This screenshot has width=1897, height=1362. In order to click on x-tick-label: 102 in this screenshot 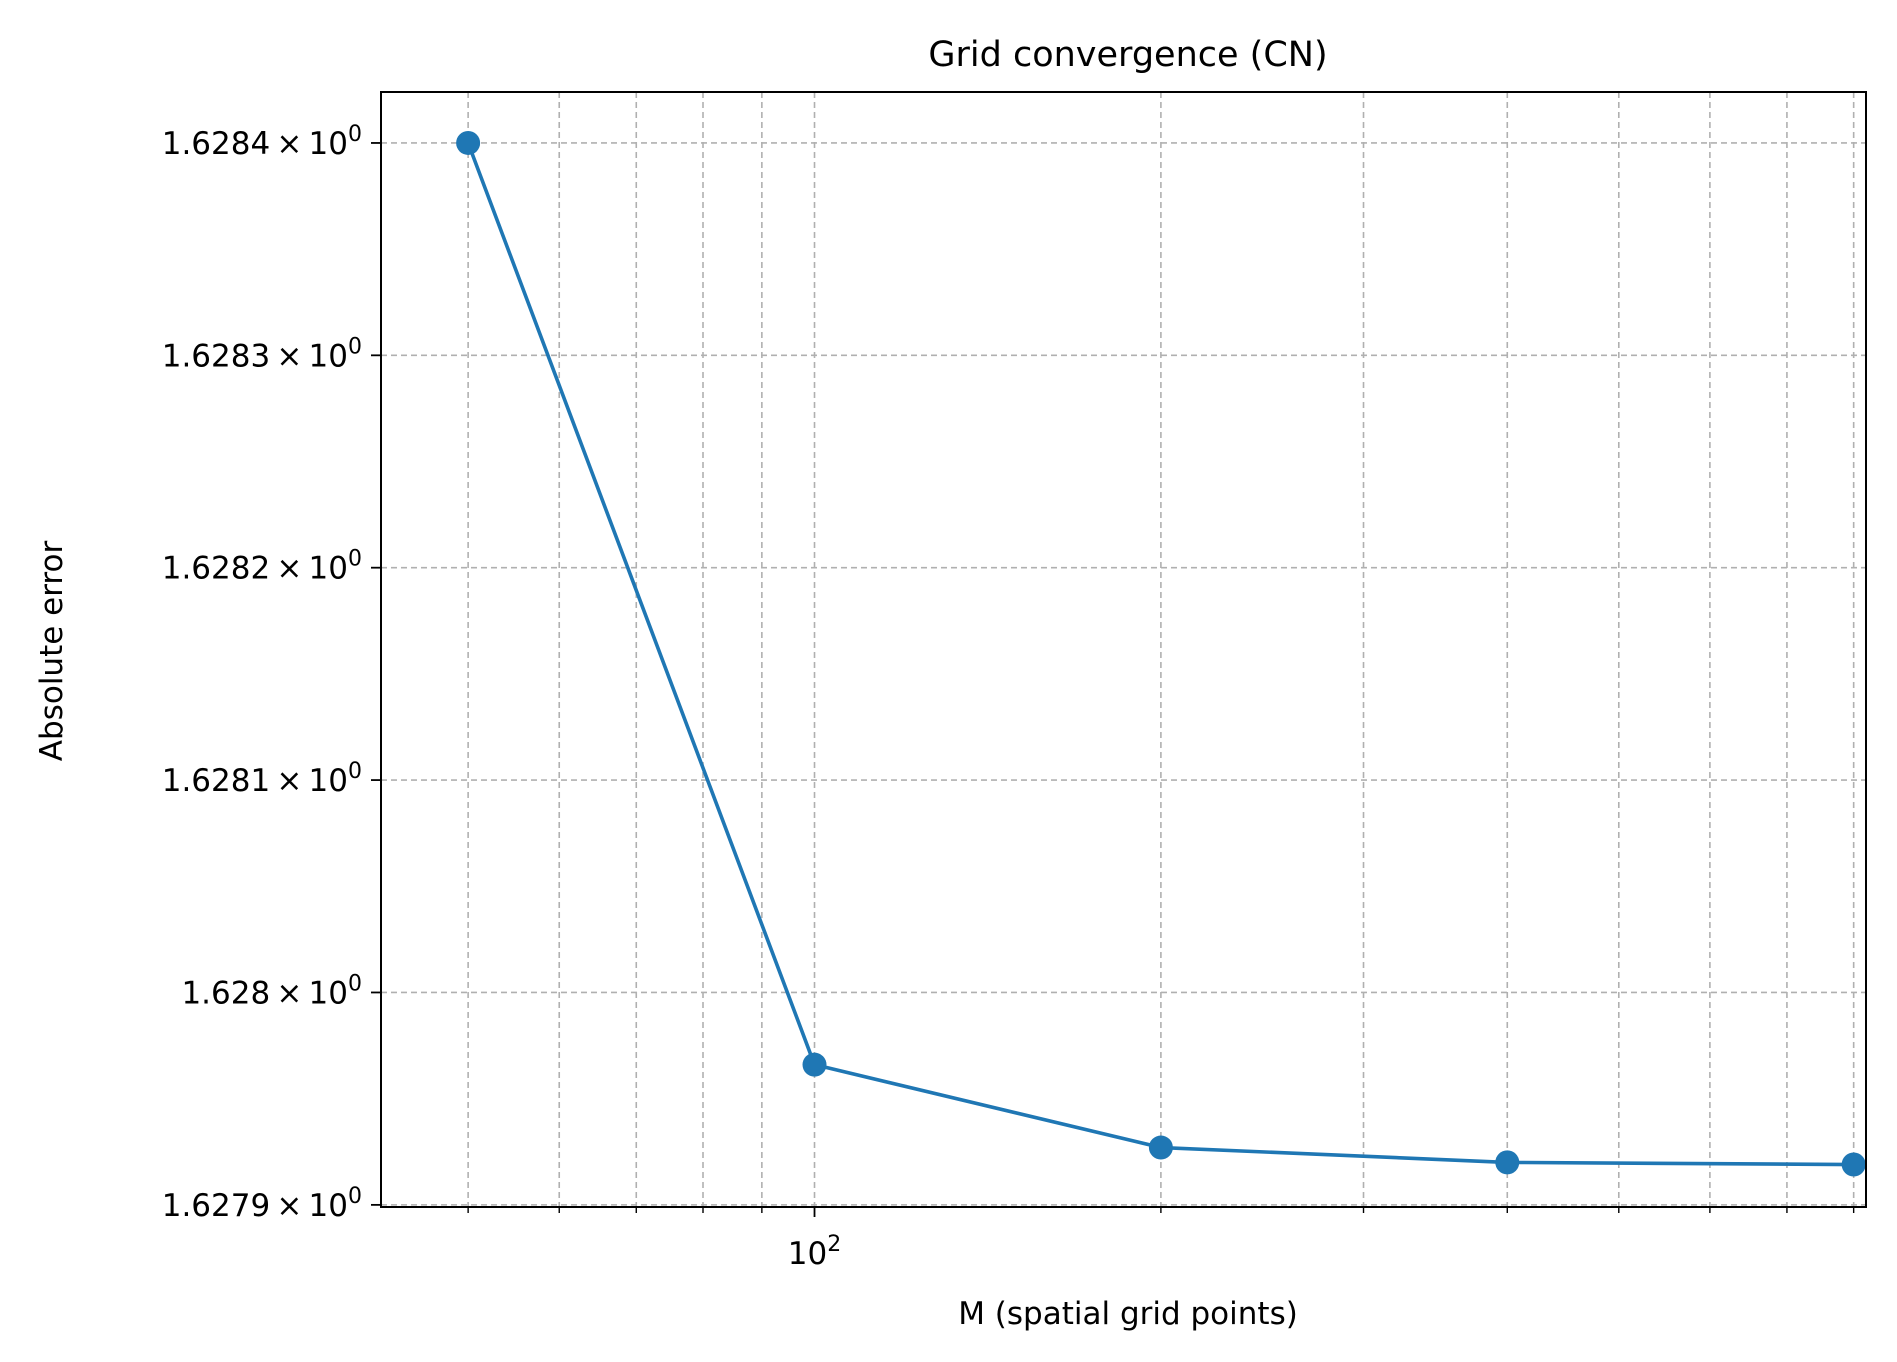, I will do `click(814, 1252)`.